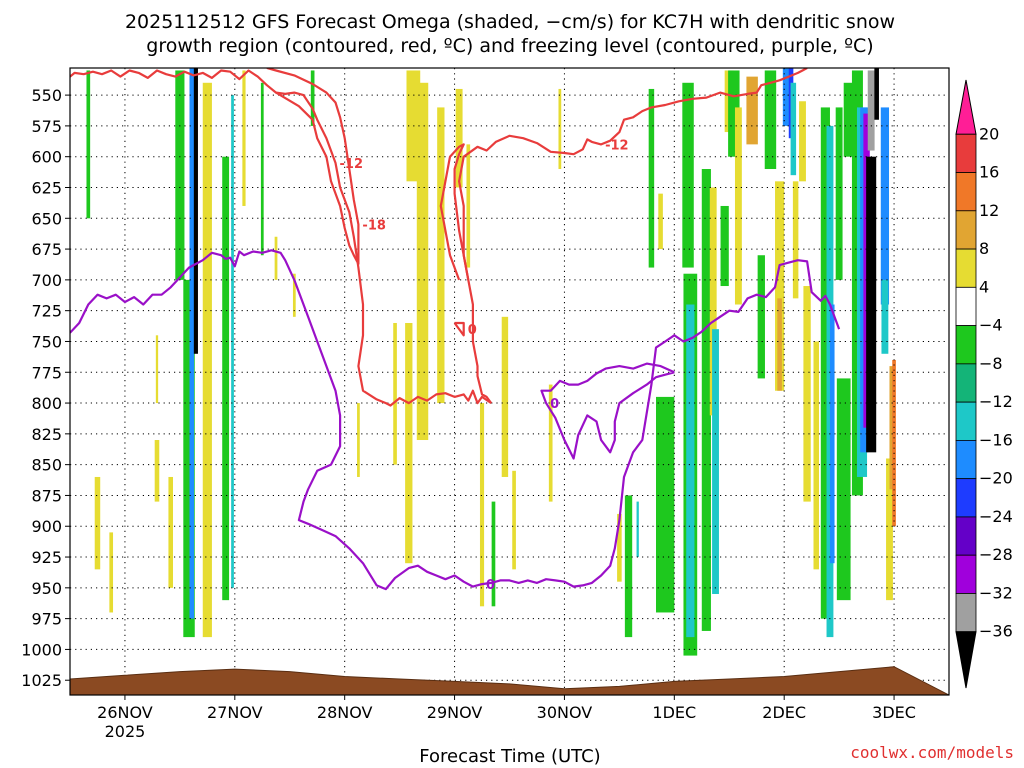 This screenshot has height=768, width=1024. What do you see at coordinates (46, 311) in the screenshot?
I see `y-tick-label: 725` at bounding box center [46, 311].